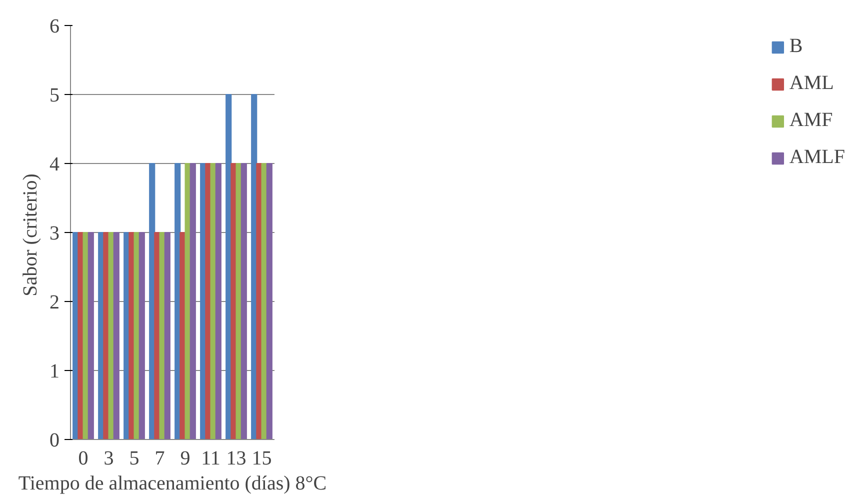 Image resolution: width=861 pixels, height=503 pixels. Describe the element at coordinates (262, 459) in the screenshot. I see `x-tick-label: 15` at that location.